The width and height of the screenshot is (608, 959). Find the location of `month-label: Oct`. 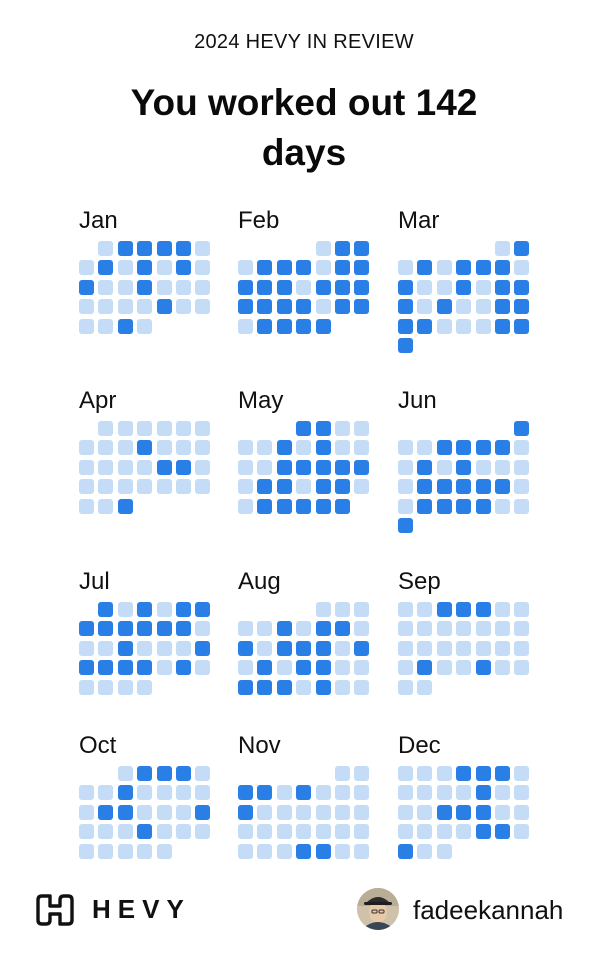

month-label: Oct is located at coordinates (98, 745).